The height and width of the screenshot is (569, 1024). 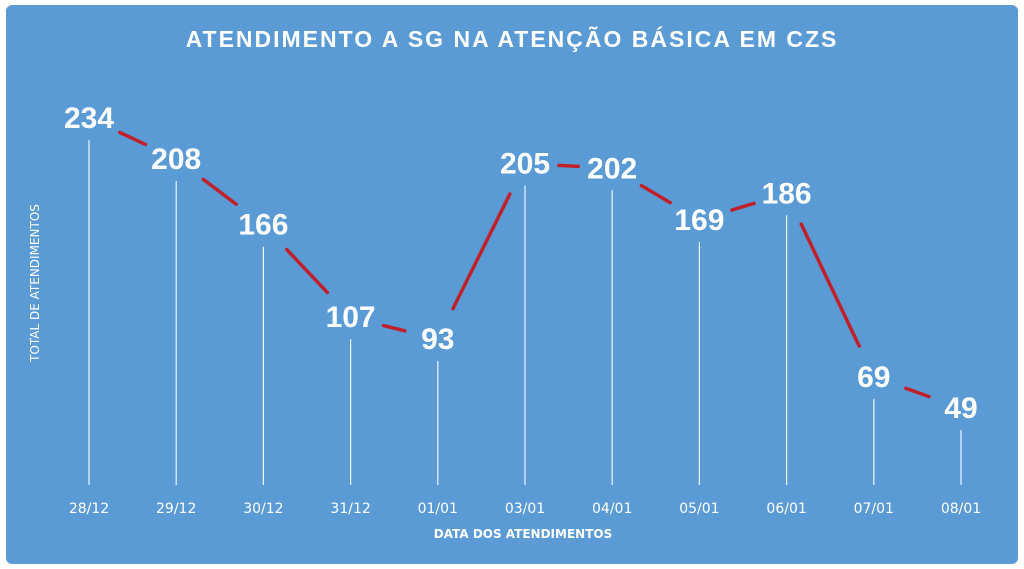 I want to click on x-tick-05-01: 05/01, so click(x=699, y=509).